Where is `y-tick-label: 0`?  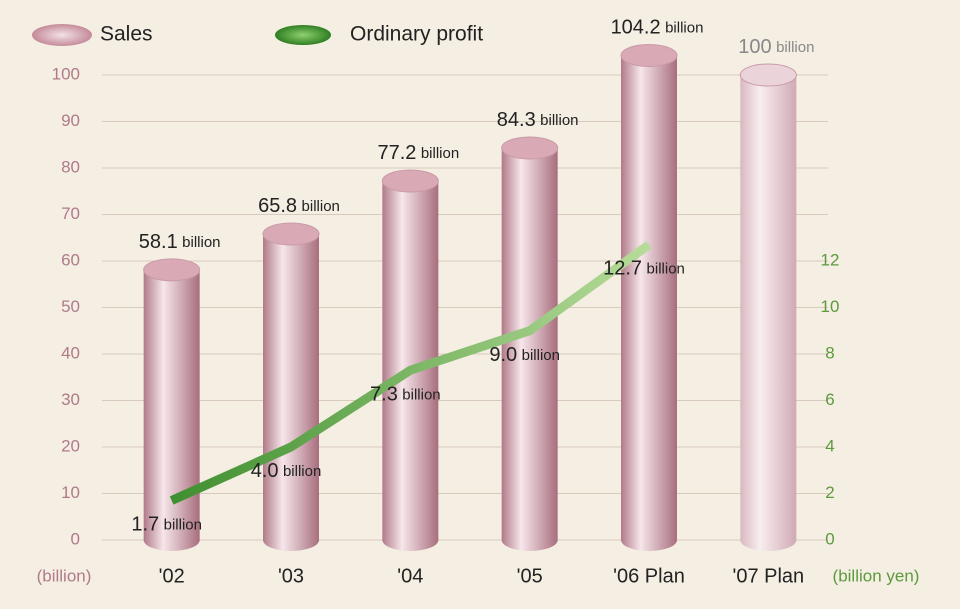
y-tick-label: 0 is located at coordinates (75, 538).